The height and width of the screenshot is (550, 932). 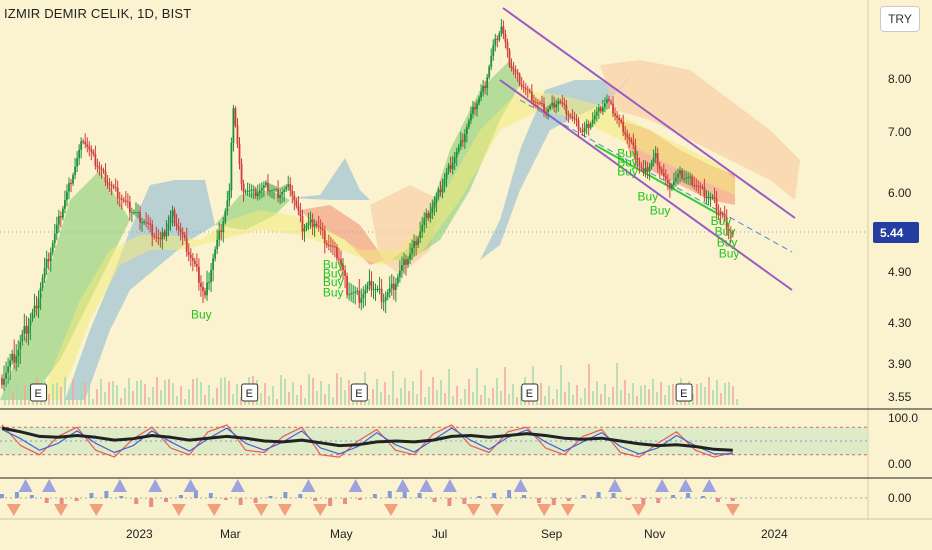 I want to click on price-tick-label: 8.00, so click(x=900, y=79).